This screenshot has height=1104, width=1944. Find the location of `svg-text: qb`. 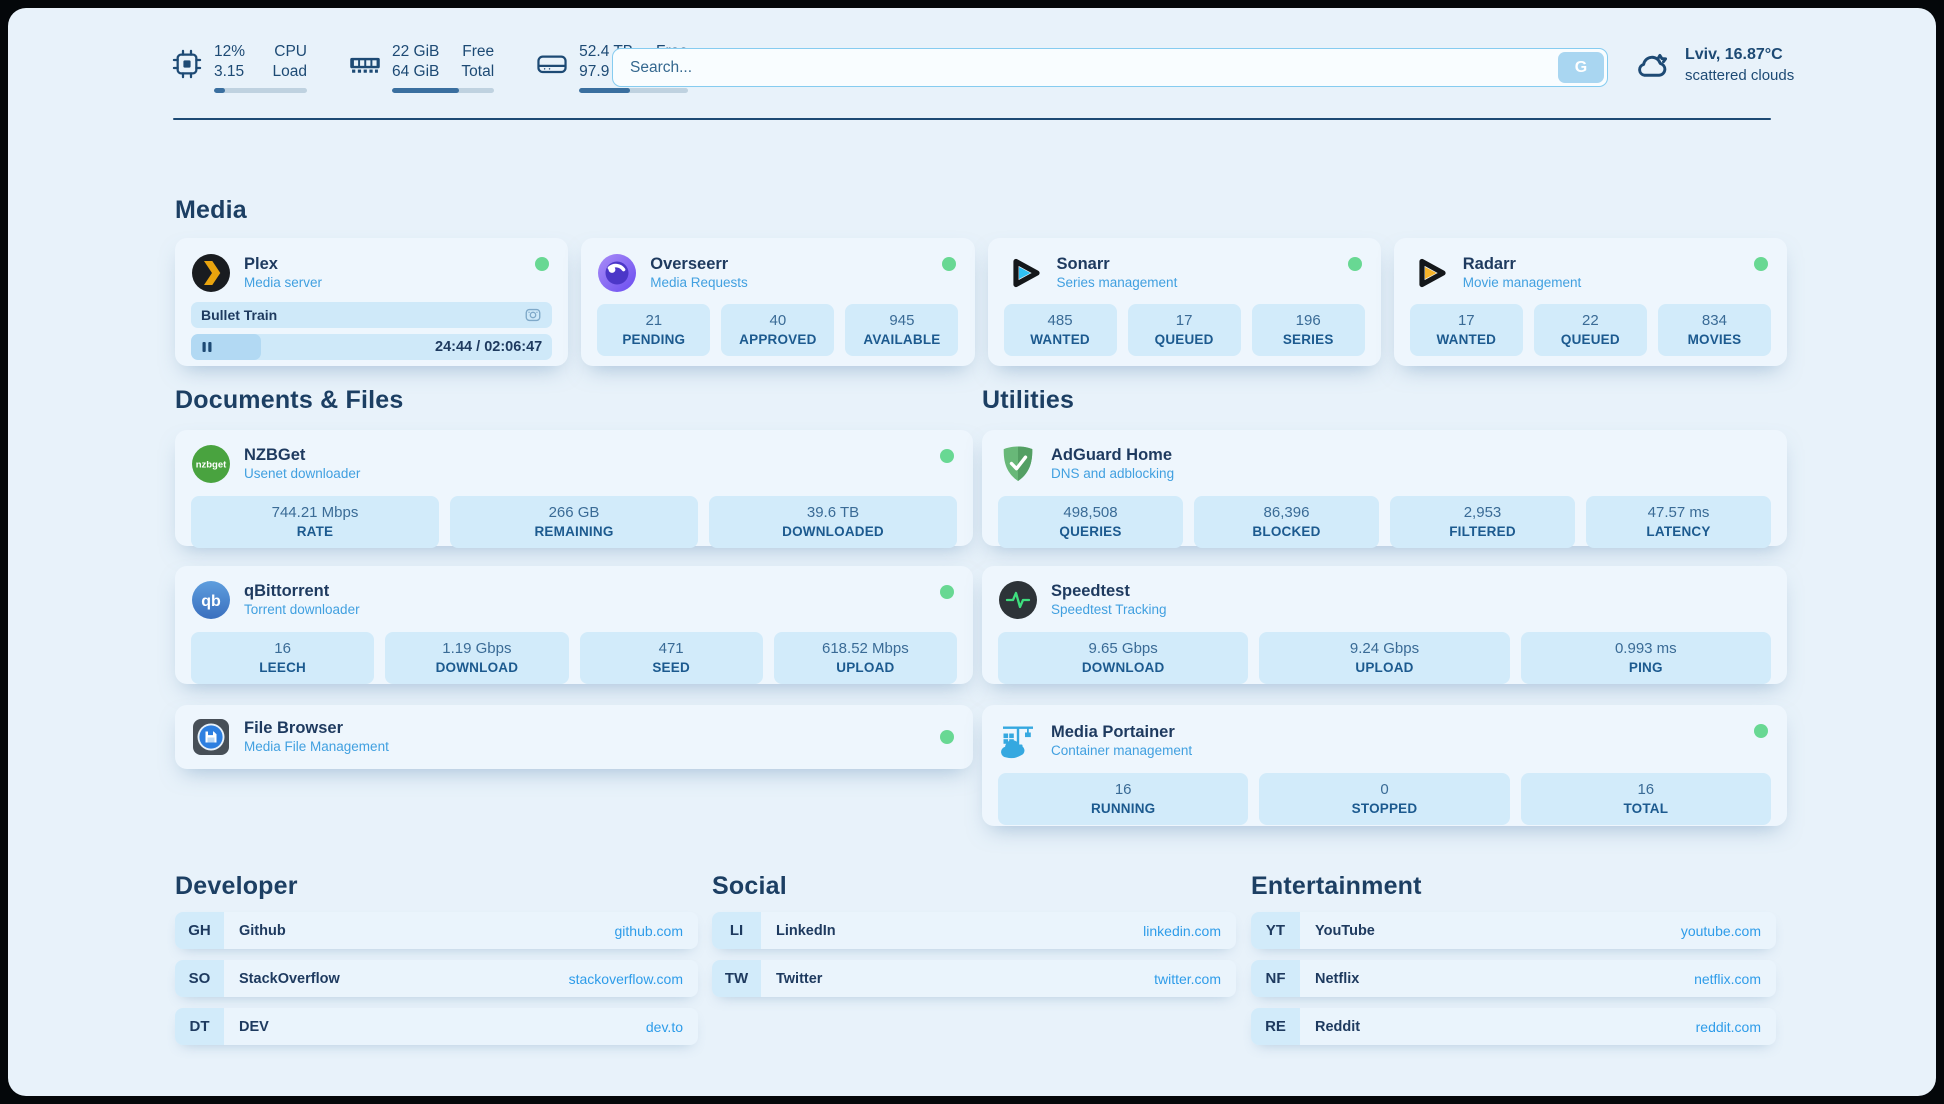

svg-text: qb is located at coordinates (211, 601).